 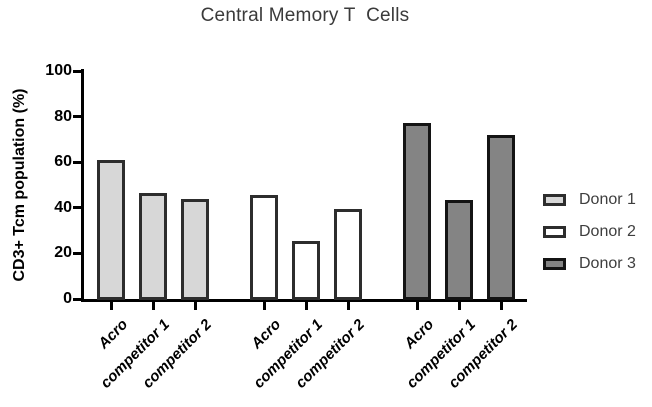 What do you see at coordinates (63, 116) in the screenshot?
I see `y-tick-label: 80` at bounding box center [63, 116].